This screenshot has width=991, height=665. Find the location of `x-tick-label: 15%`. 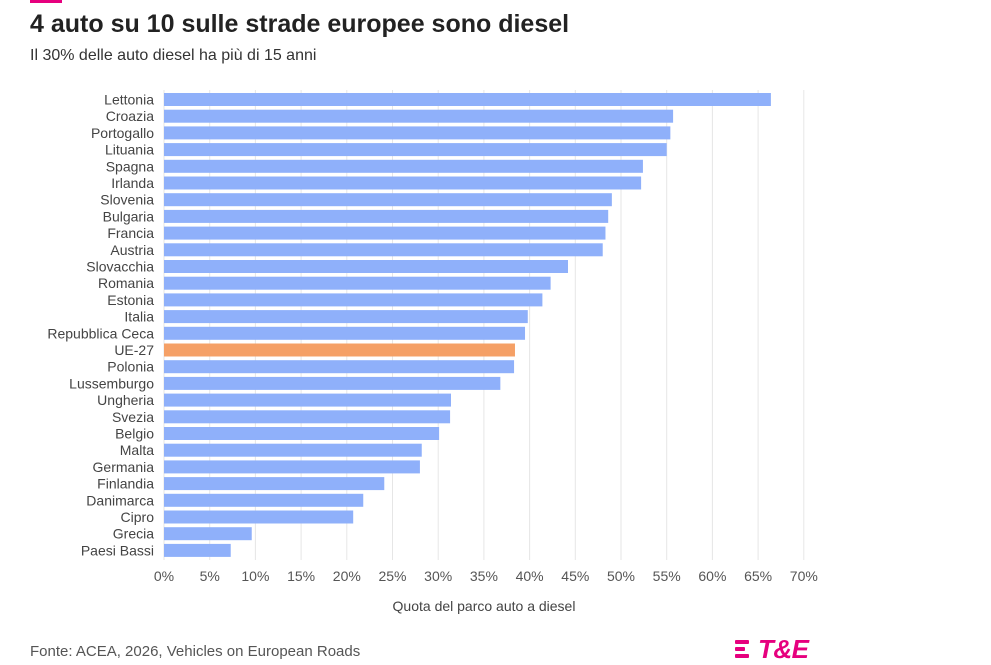

x-tick-label: 15% is located at coordinates (301, 576).